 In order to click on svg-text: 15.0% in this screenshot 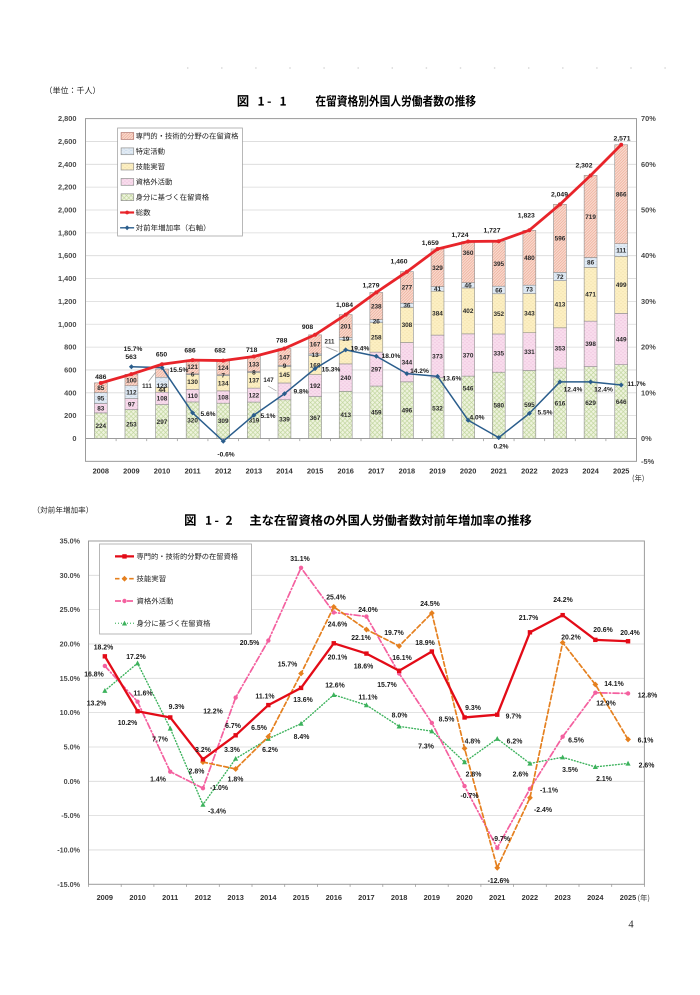, I will do `click(70, 678)`.